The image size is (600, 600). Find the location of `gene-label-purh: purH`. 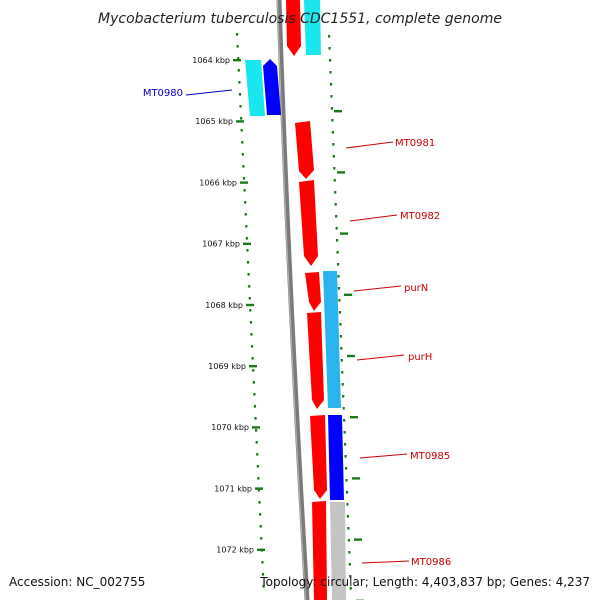

gene-label-purh: purH is located at coordinates (420, 357).